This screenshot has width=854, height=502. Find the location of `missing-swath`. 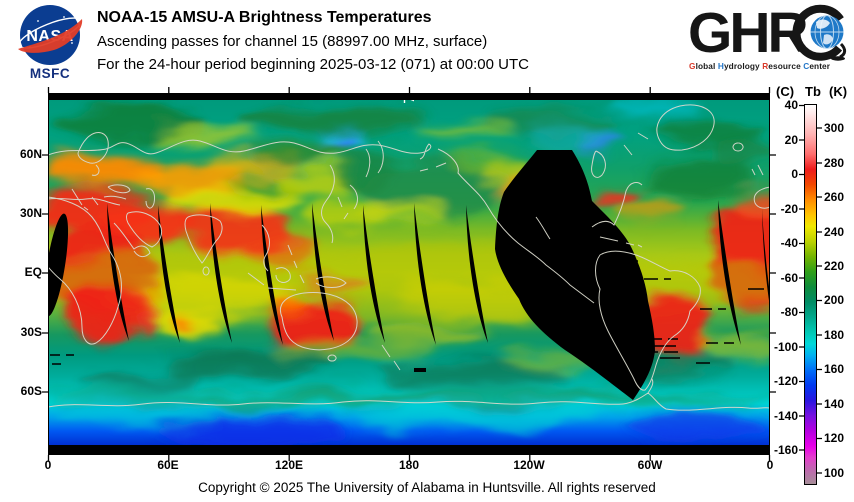

missing-swath is located at coordinates (575, 275).